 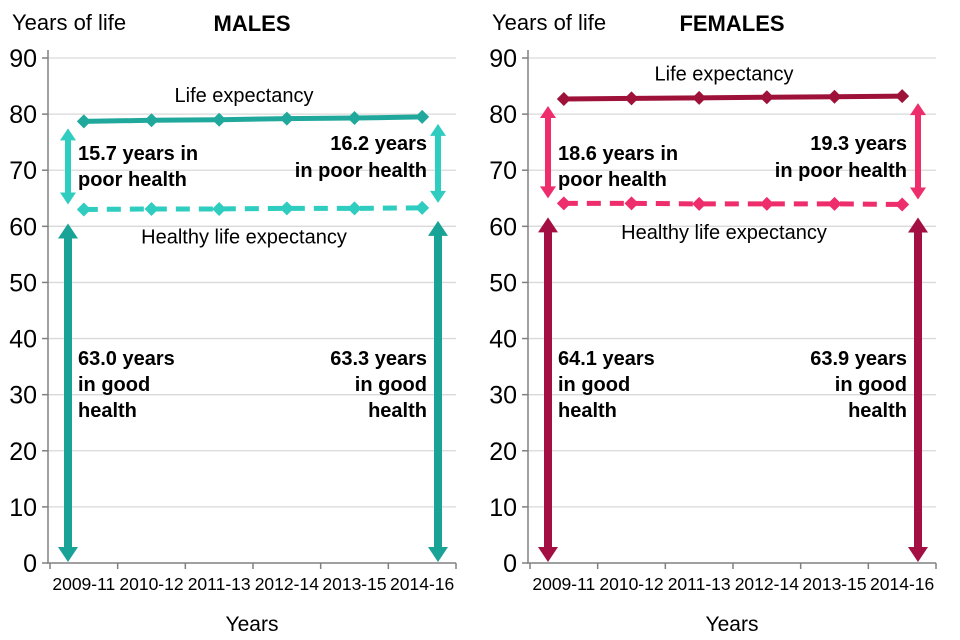 I want to click on good-health-right-annotation: 63.3 years, so click(x=378, y=359).